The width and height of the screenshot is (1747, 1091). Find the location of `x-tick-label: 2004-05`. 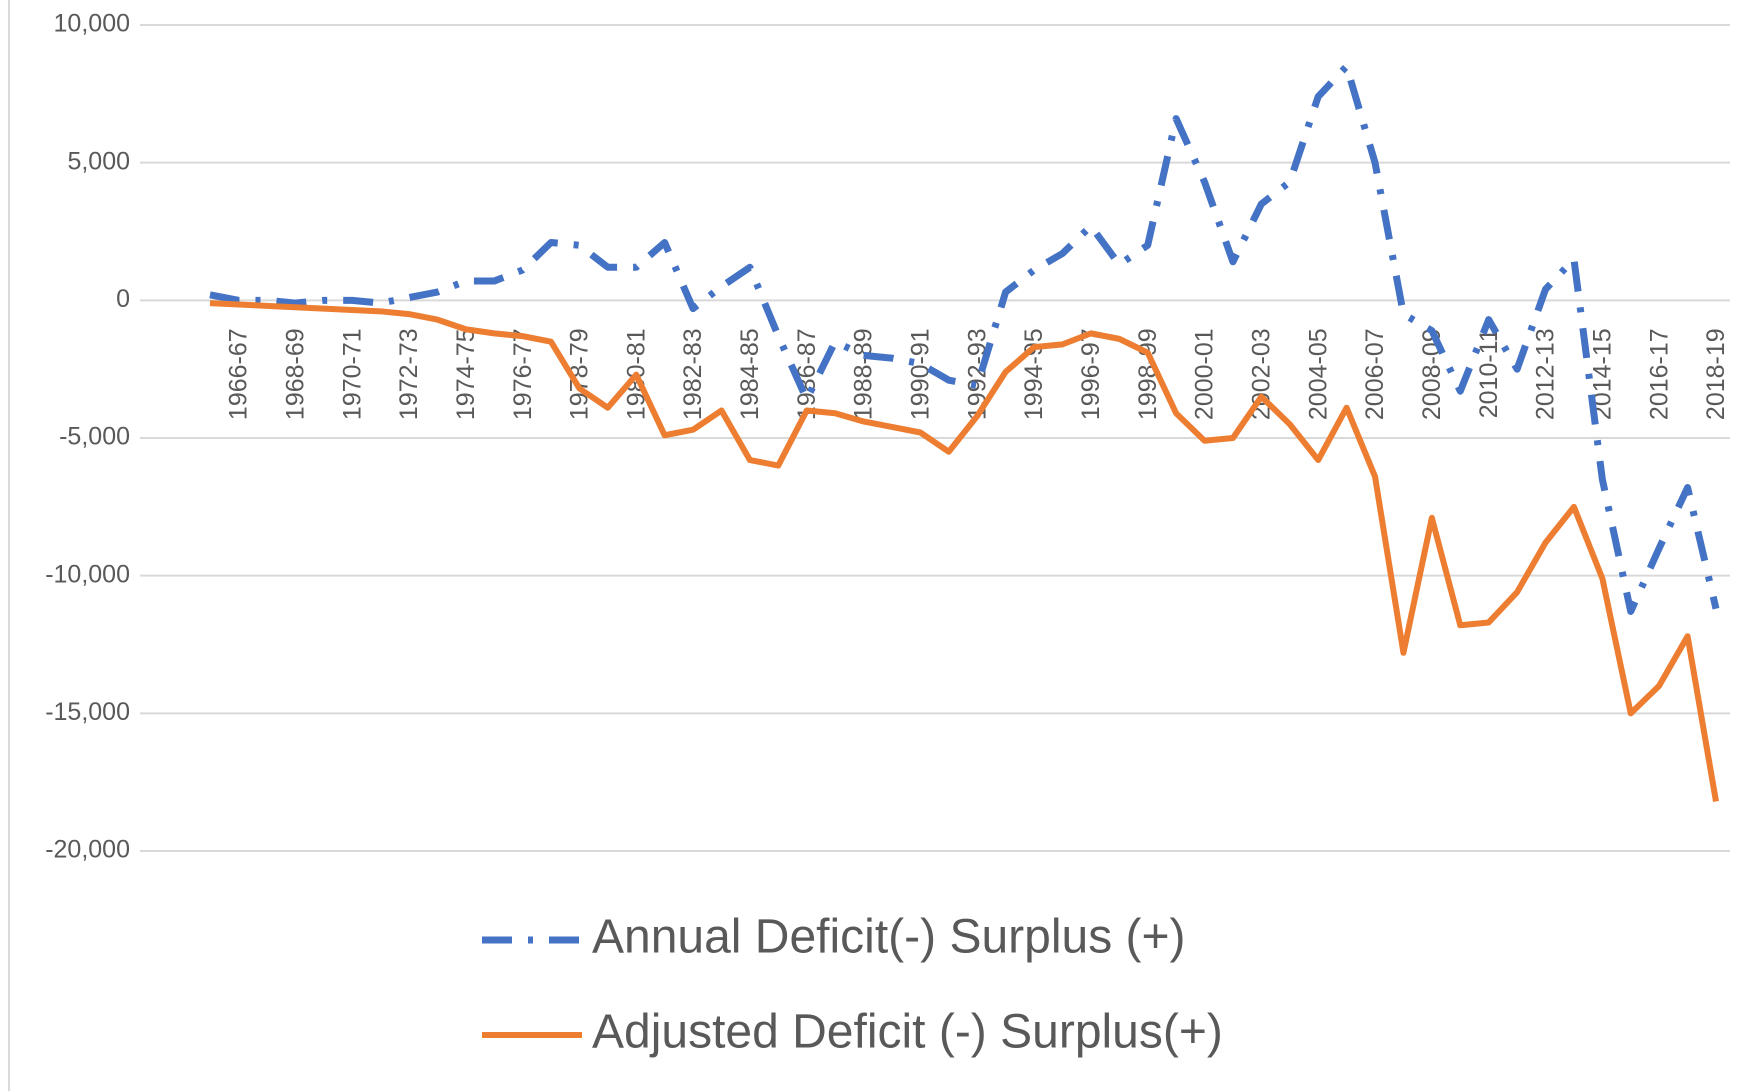

x-tick-label: 2004-05 is located at coordinates (1318, 374).